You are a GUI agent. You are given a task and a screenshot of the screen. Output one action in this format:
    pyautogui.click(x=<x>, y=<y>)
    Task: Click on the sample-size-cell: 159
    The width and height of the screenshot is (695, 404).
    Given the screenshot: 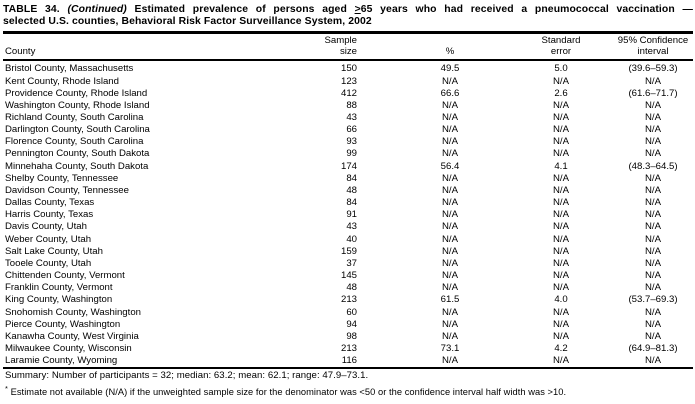 What is the action you would take?
    pyautogui.click(x=348, y=251)
    